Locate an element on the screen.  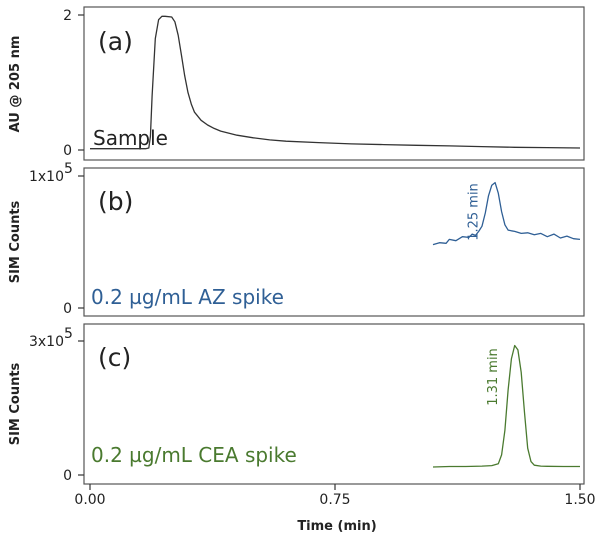
panel-c-ytick-label-exponent: 5 is located at coordinates (68, 334).